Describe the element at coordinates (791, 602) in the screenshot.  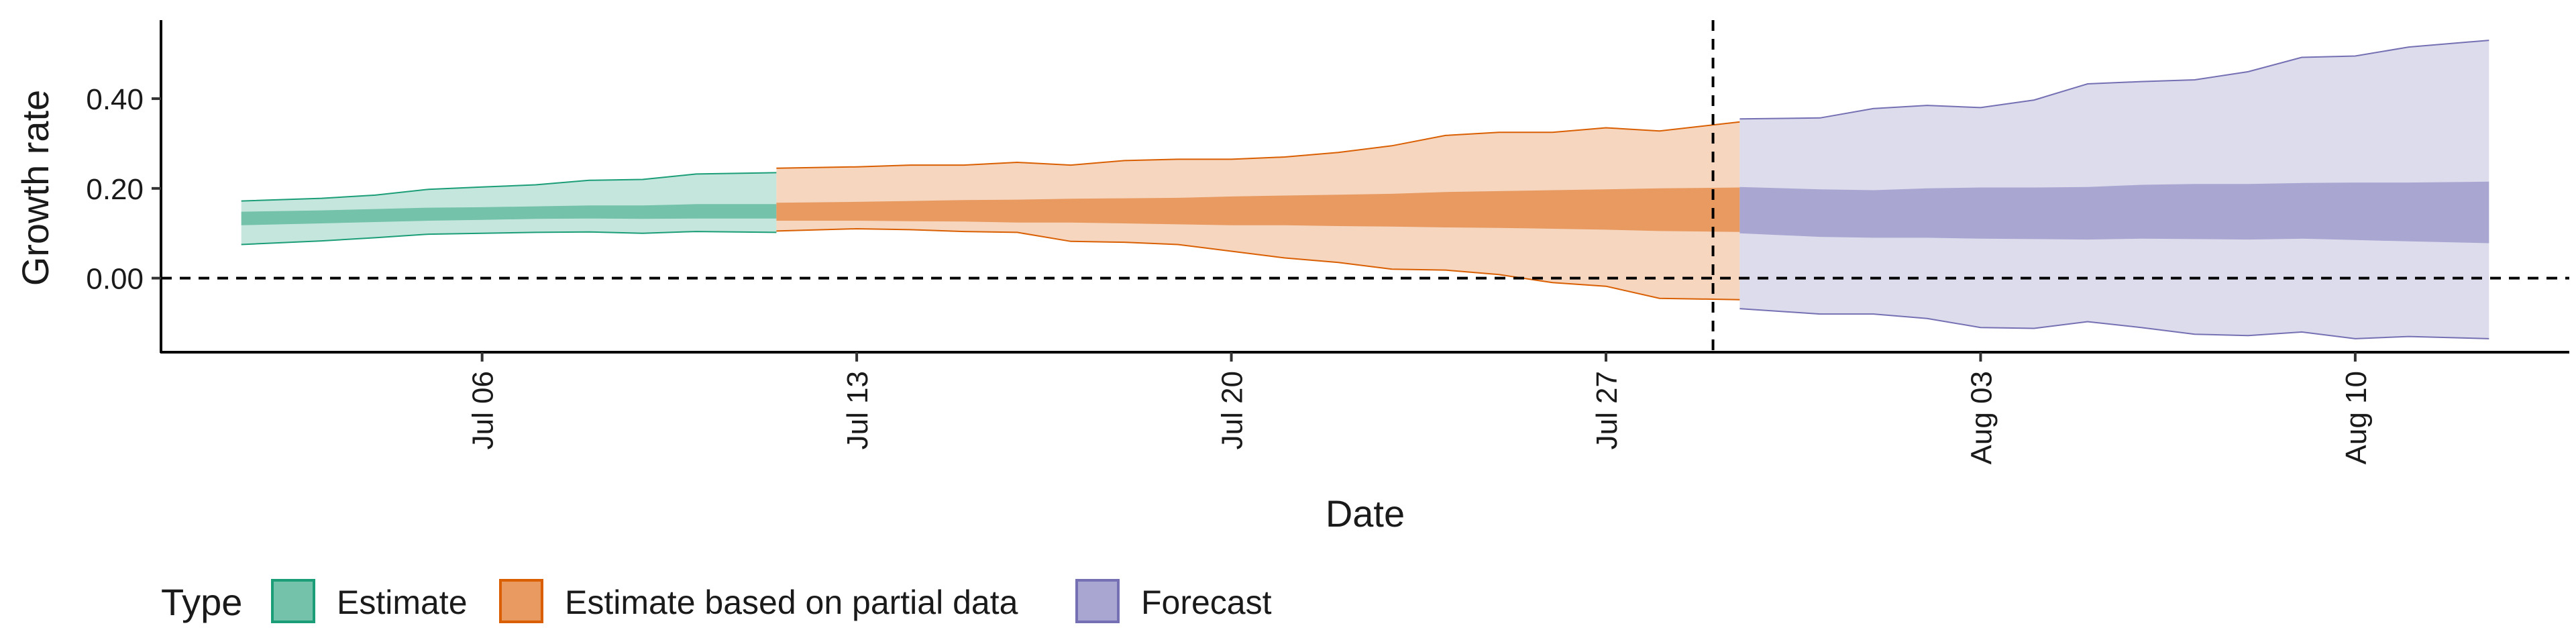
I see `legend-label-estimate-based-on-partial-data: Estimate based on partial data` at that location.